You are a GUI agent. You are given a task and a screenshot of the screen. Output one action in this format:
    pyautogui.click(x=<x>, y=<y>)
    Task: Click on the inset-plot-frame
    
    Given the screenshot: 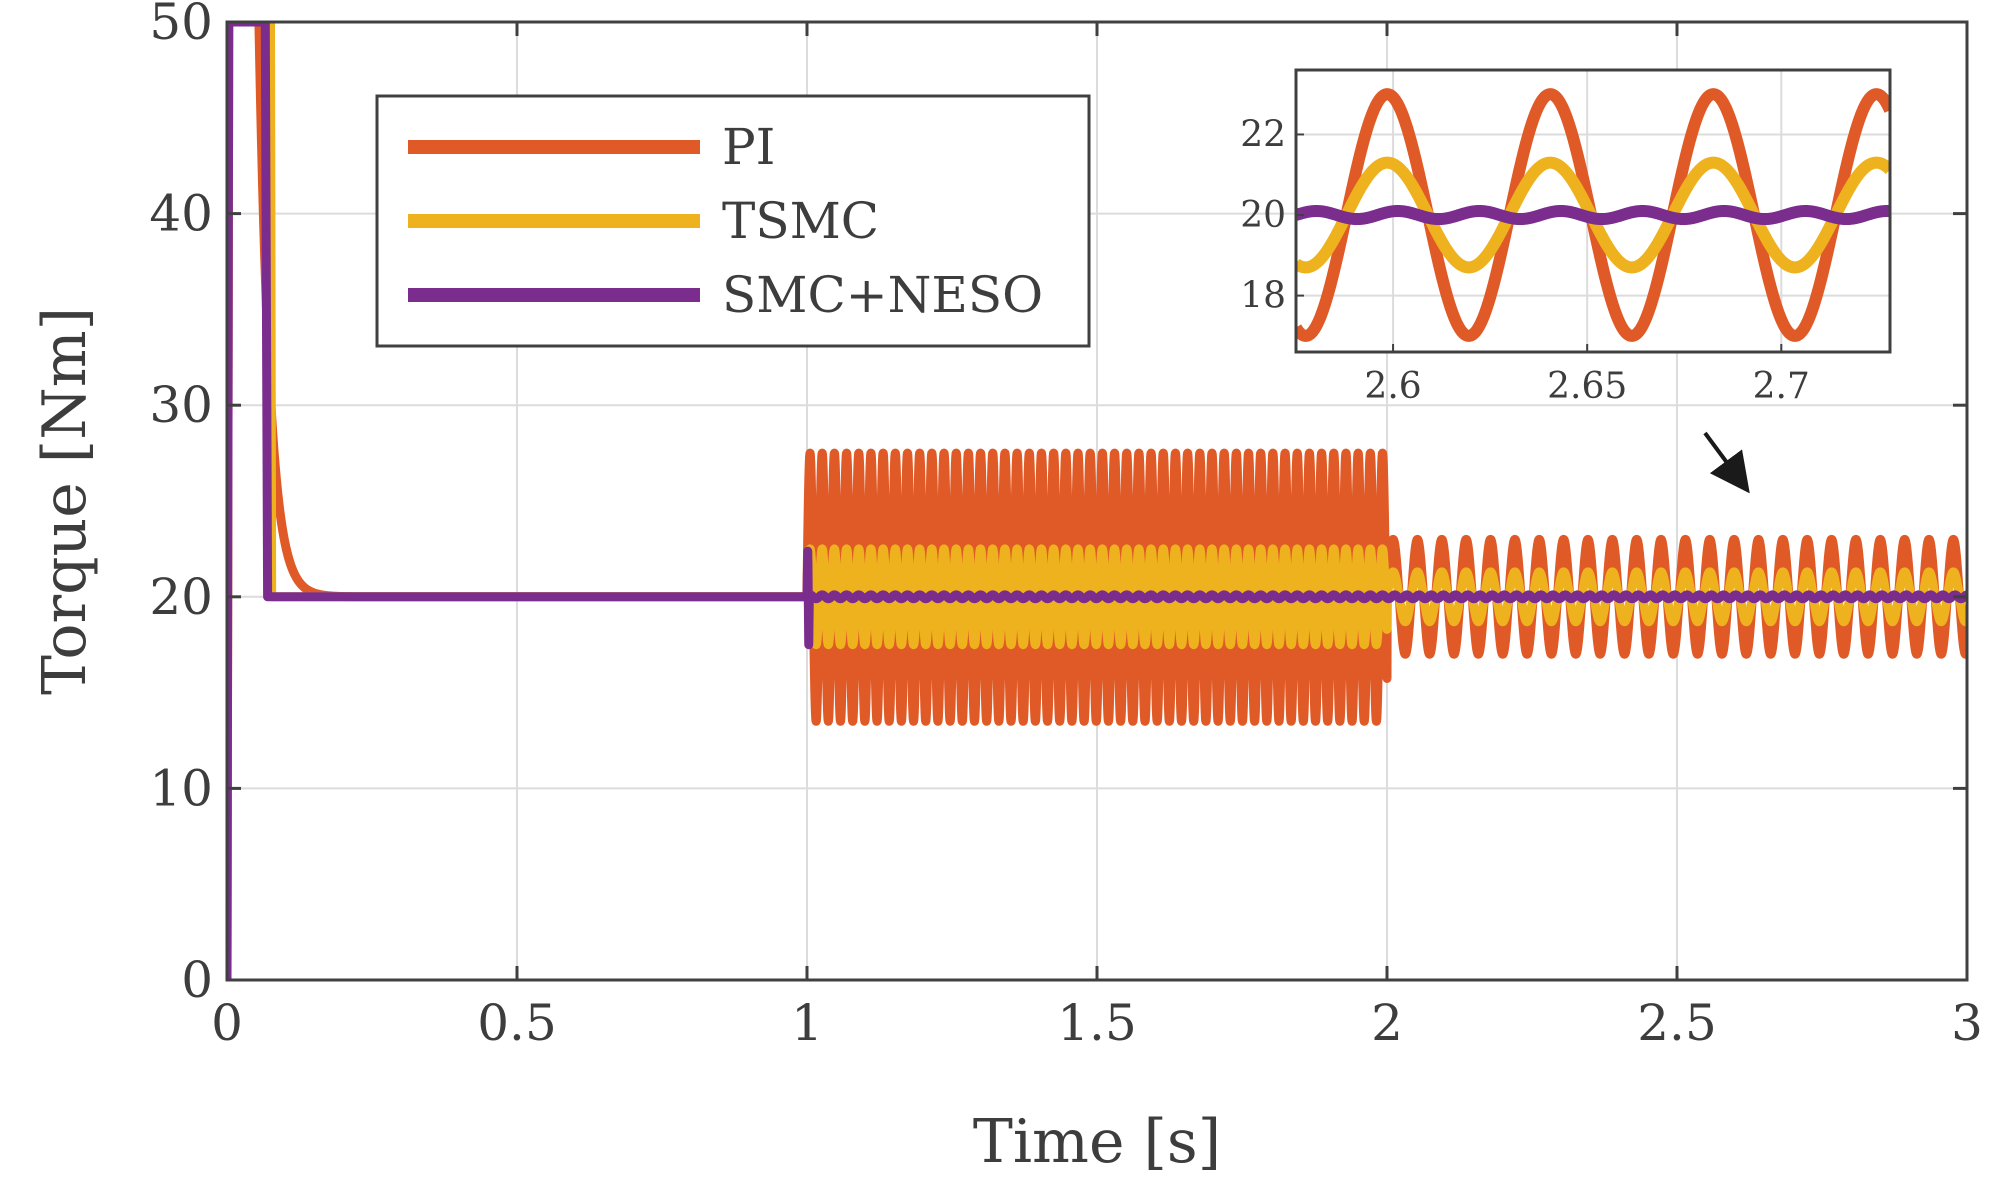 What is the action you would take?
    pyautogui.click(x=1593, y=211)
    